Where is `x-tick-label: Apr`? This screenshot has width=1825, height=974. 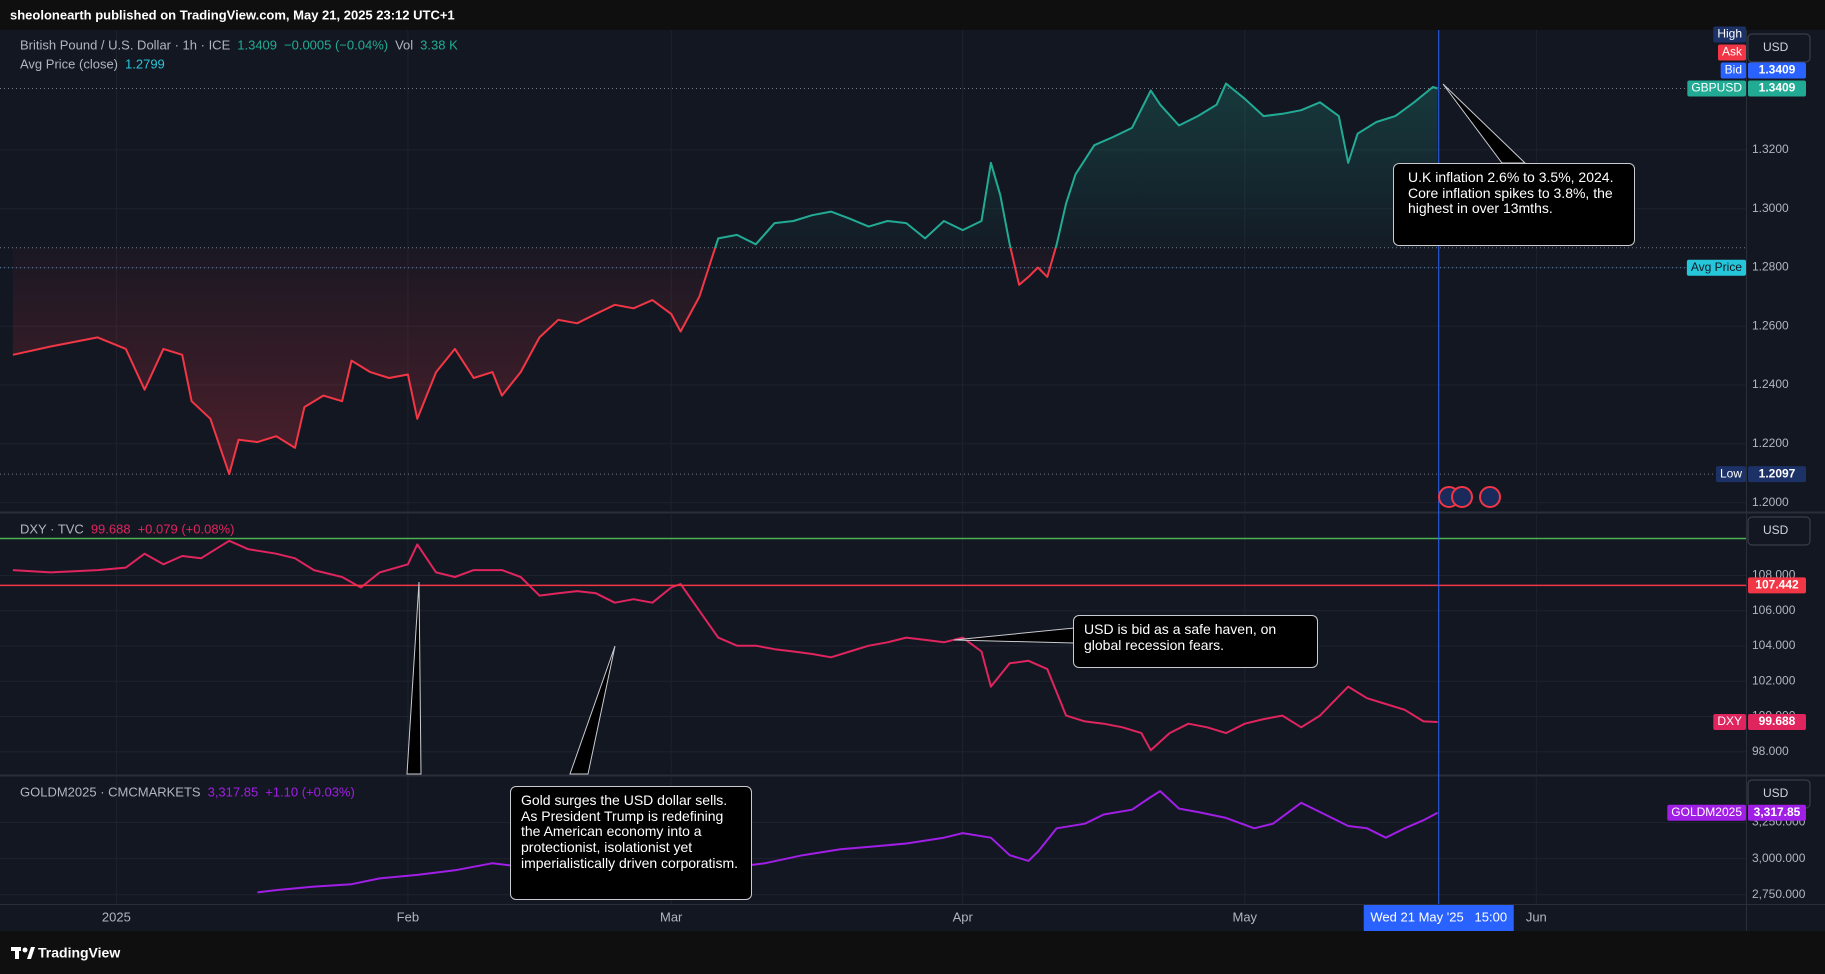 x-tick-label: Apr is located at coordinates (963, 916).